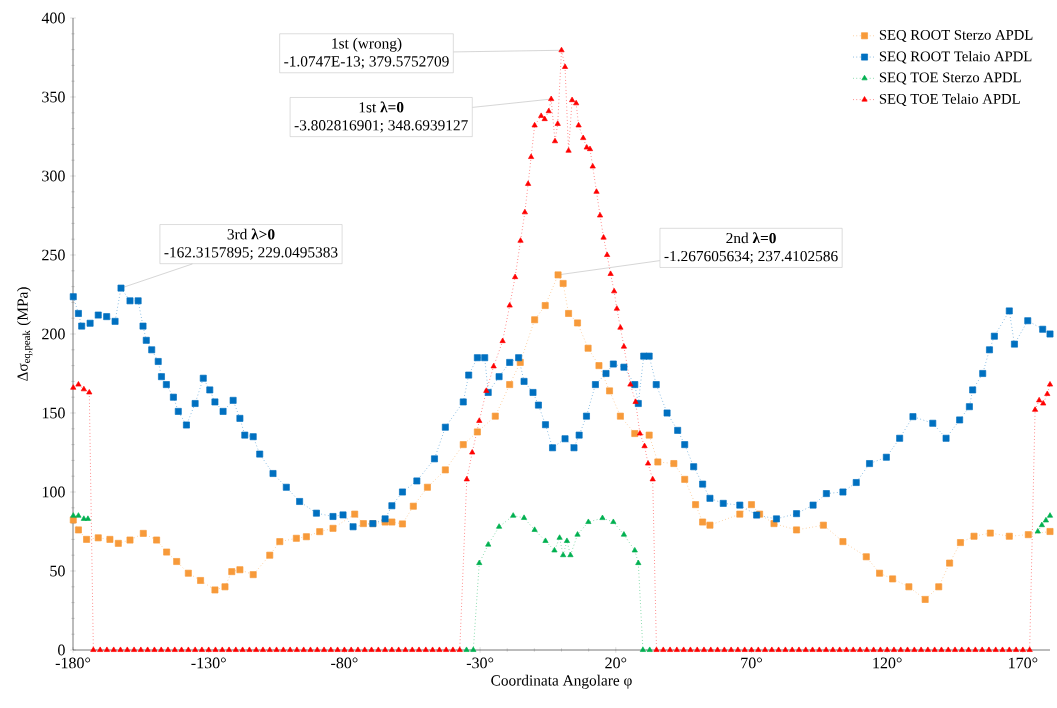 This screenshot has height=708, width=1057. Describe the element at coordinates (366, 62) in the screenshot. I see `annotation: -1.0747E-13; 379.5752709` at that location.